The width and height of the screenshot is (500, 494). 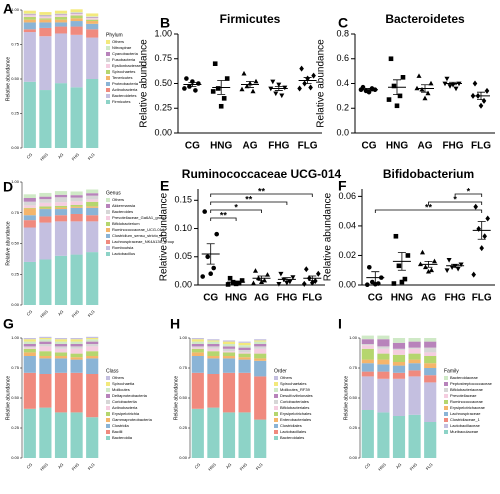 What do you see at coordinates (183, 457) in the screenshot?
I see `y-tick-label: 0.00` at bounding box center [183, 457].